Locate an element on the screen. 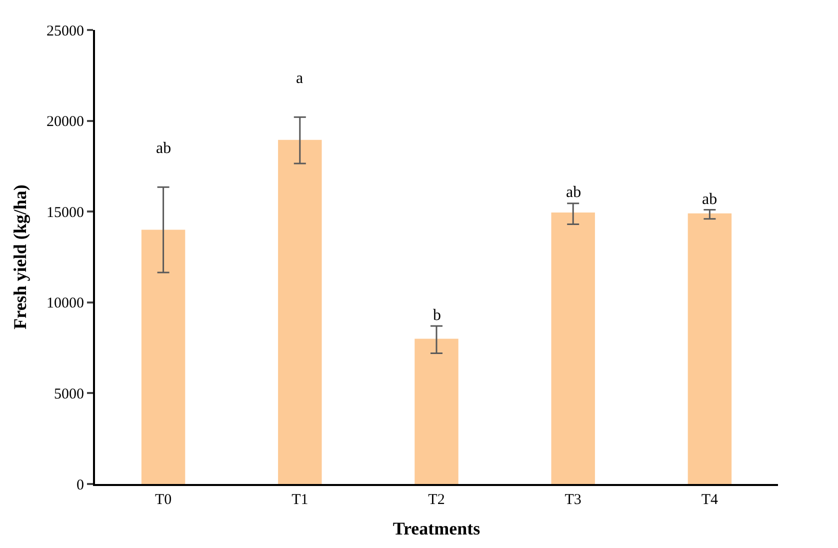 This screenshot has height=548, width=838. y-tick-label: 10000 is located at coordinates (65, 304).